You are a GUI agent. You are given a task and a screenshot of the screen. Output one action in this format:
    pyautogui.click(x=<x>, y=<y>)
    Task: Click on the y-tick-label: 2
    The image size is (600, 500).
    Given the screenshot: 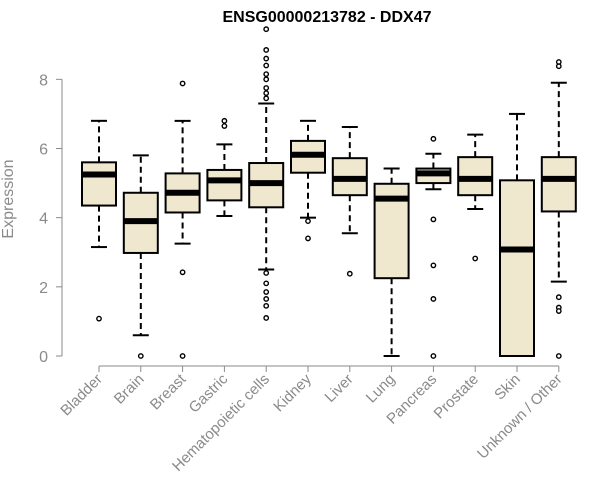 What is the action you would take?
    pyautogui.click(x=43, y=288)
    